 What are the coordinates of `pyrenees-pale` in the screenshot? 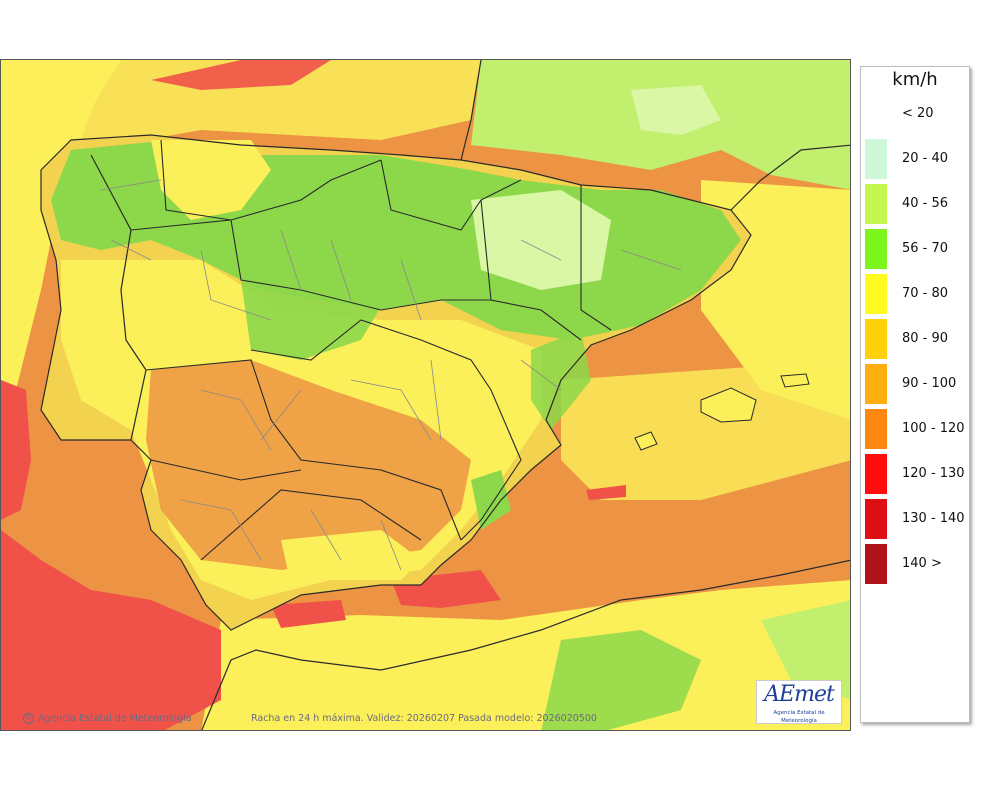 It's located at (541, 240).